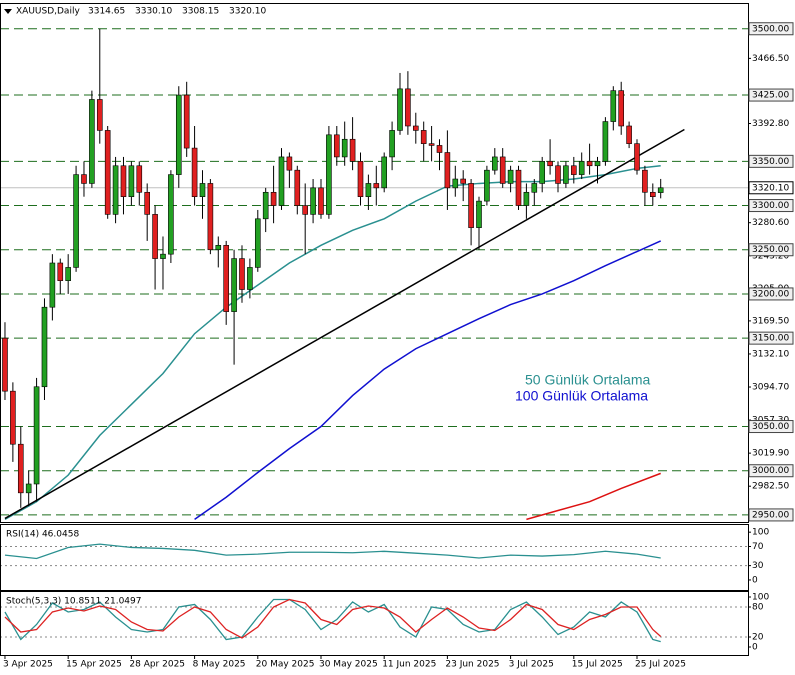 Image resolution: width=795 pixels, height=675 pixels. What do you see at coordinates (770, 471) in the screenshot?
I see `level-label: 3000.00` at bounding box center [770, 471].